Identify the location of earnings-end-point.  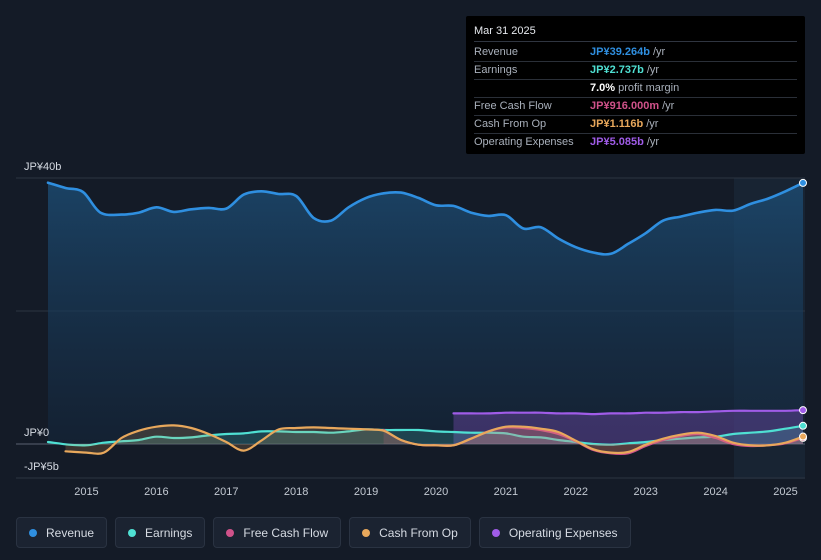
(803, 425).